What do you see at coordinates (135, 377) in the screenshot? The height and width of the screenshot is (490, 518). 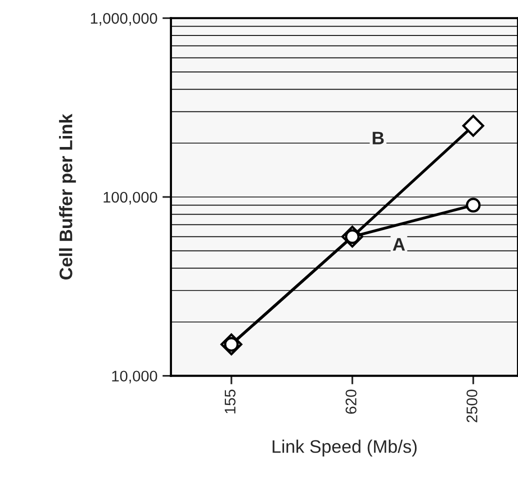 I see `y-tick-label: 10,000` at bounding box center [135, 377].